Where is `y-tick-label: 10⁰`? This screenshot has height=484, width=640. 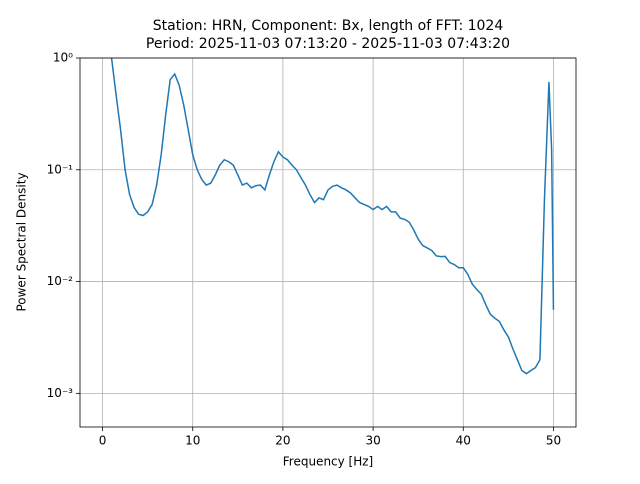
y-tick-label: 10⁰ is located at coordinates (63, 58).